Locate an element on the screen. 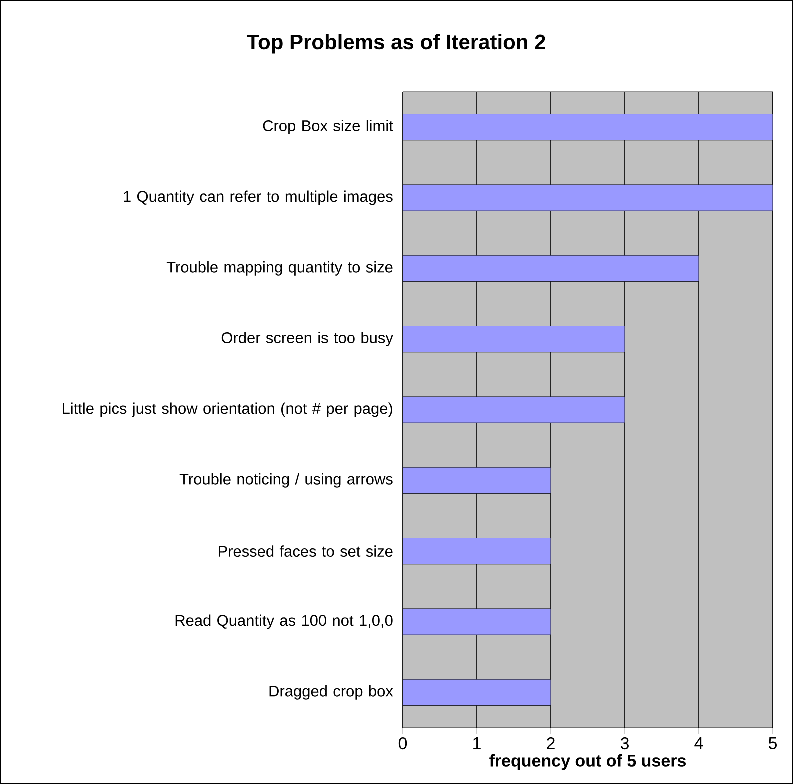 This screenshot has width=793, height=784. chart-title: Top Problems as of Iteration 2 is located at coordinates (396, 44).